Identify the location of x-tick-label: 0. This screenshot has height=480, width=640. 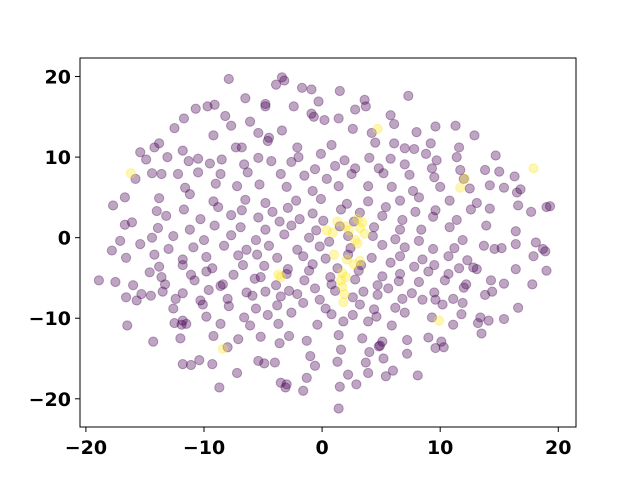
(321, 448).